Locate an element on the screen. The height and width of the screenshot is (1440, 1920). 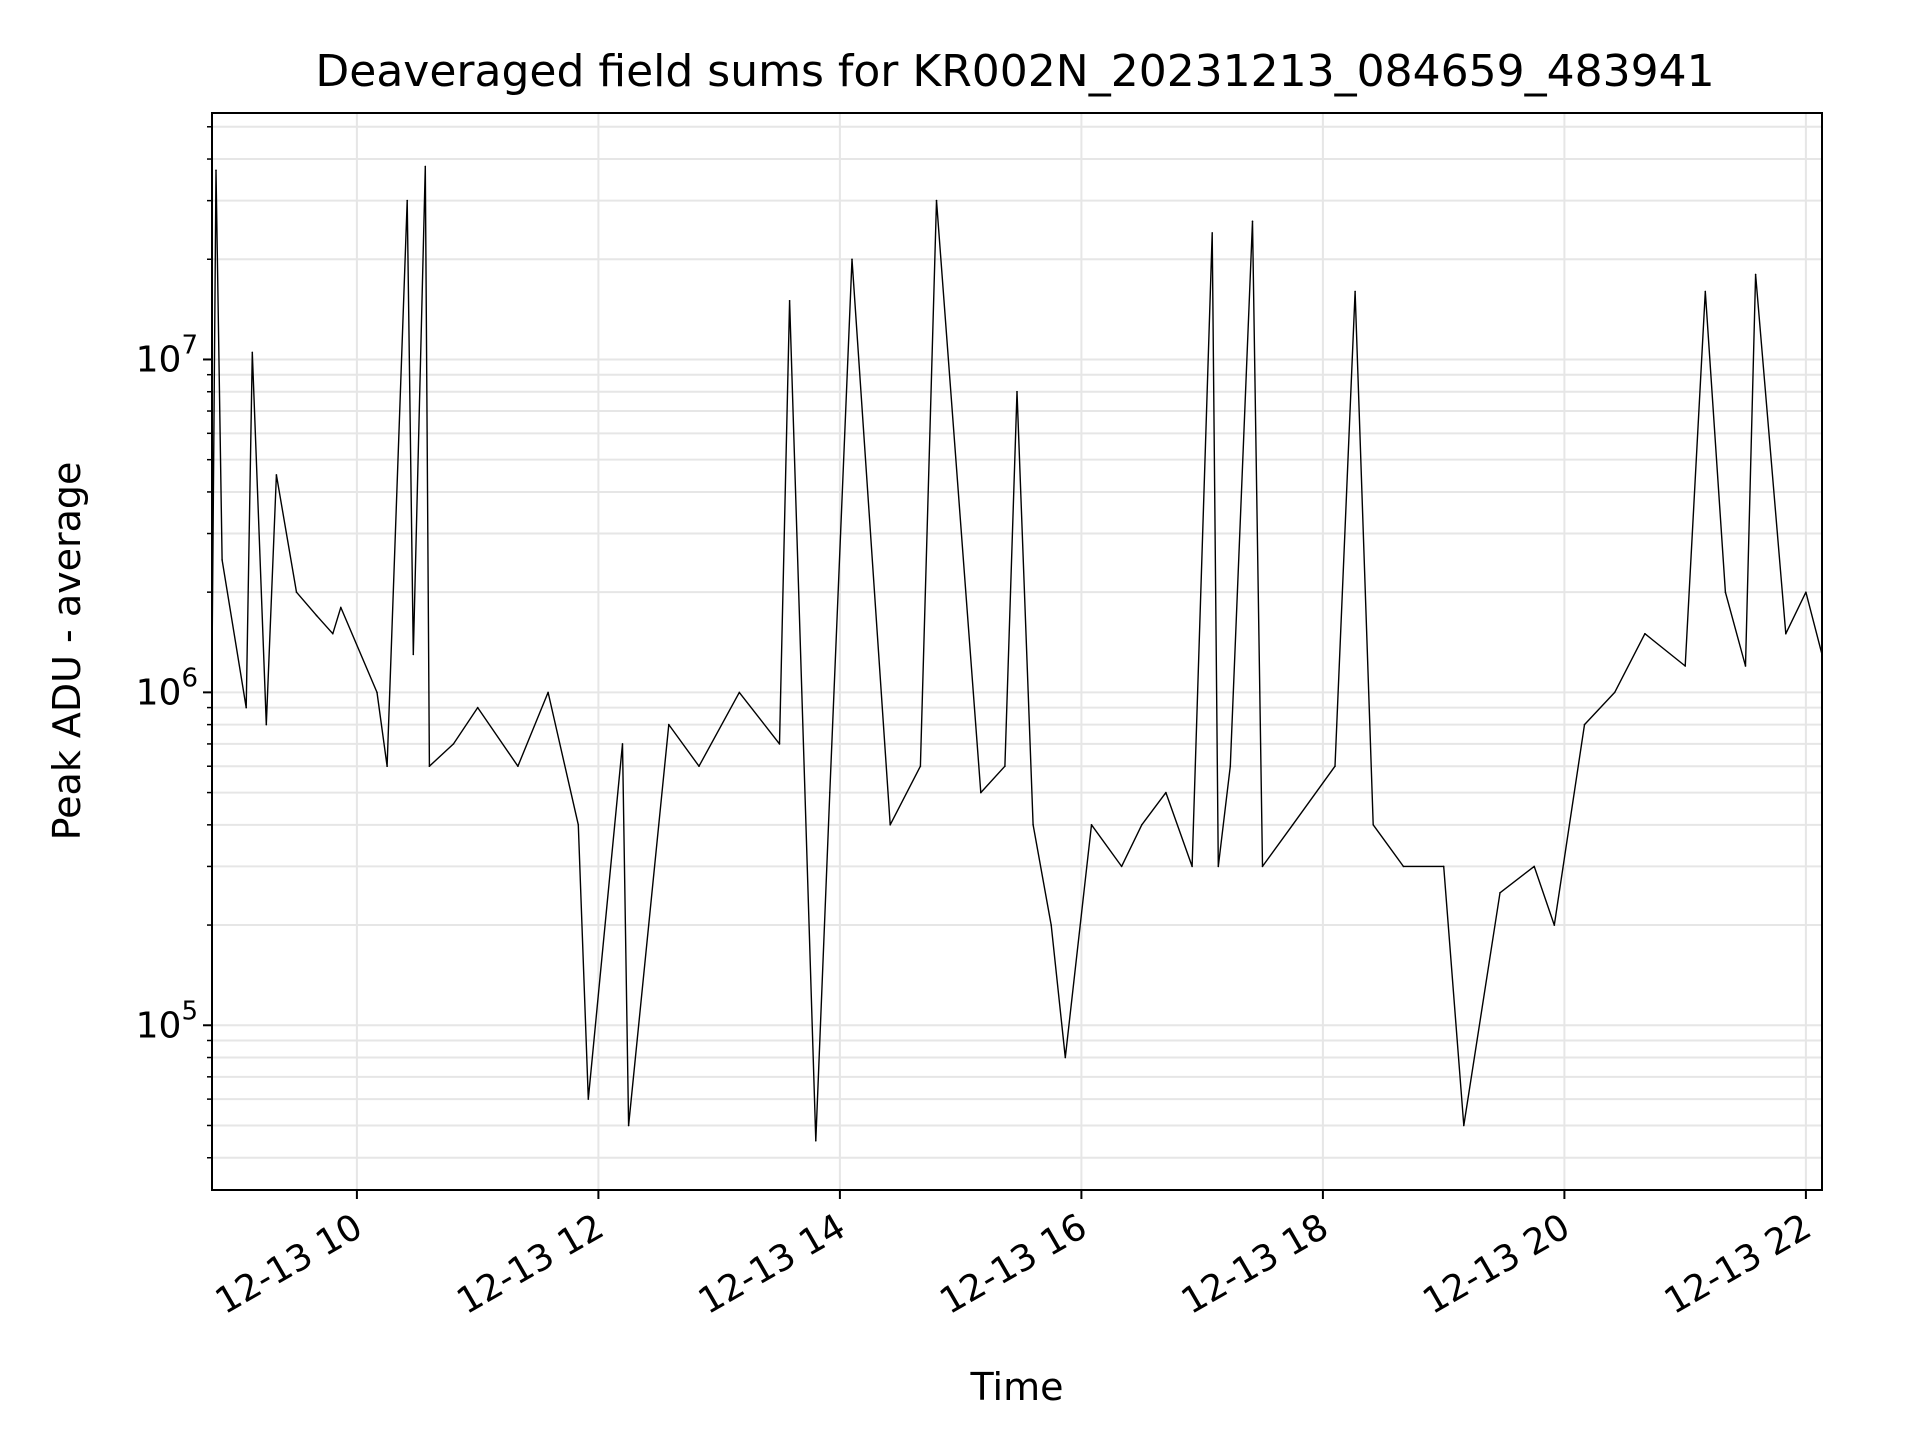
y-tick-exponent: 7 is located at coordinates (189, 345).